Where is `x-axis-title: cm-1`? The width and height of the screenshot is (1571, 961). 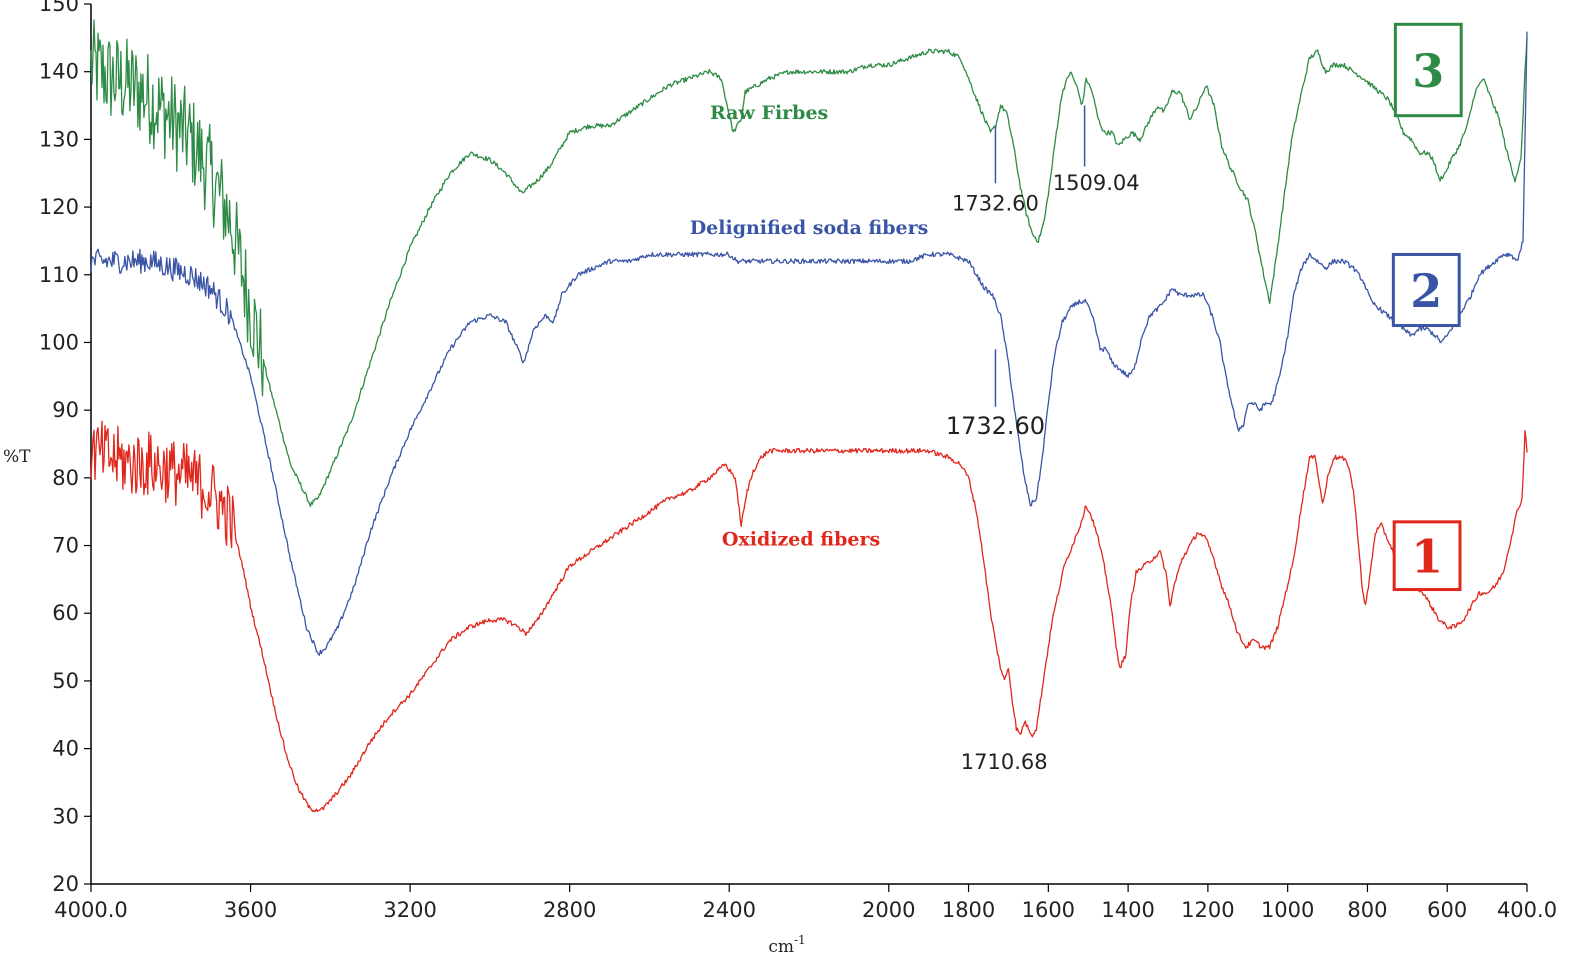 x-axis-title: cm-1 is located at coordinates (786, 945).